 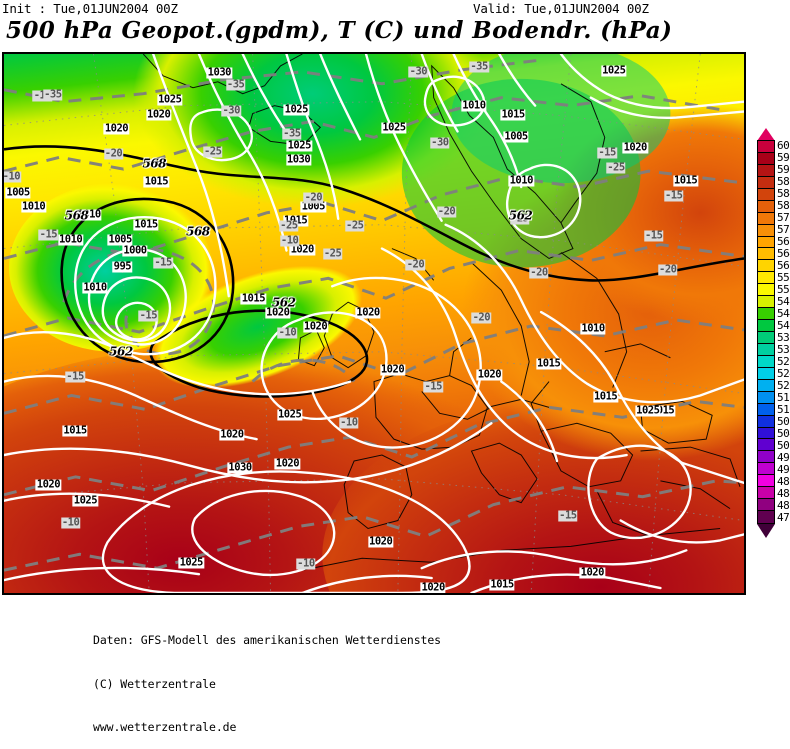 What do you see at coordinates (783, 205) in the screenshot?
I see `colorbar-tick: 580` at bounding box center [783, 205].